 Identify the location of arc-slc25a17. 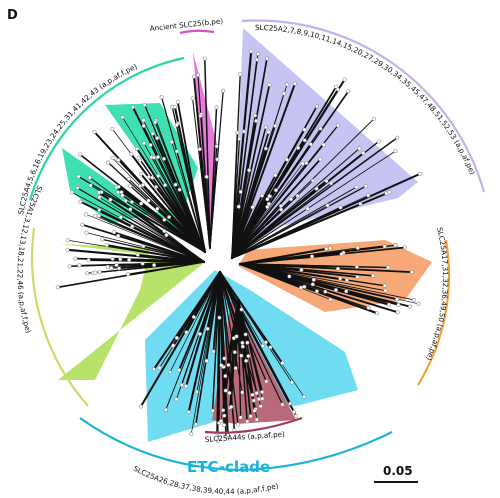
(434, 312).